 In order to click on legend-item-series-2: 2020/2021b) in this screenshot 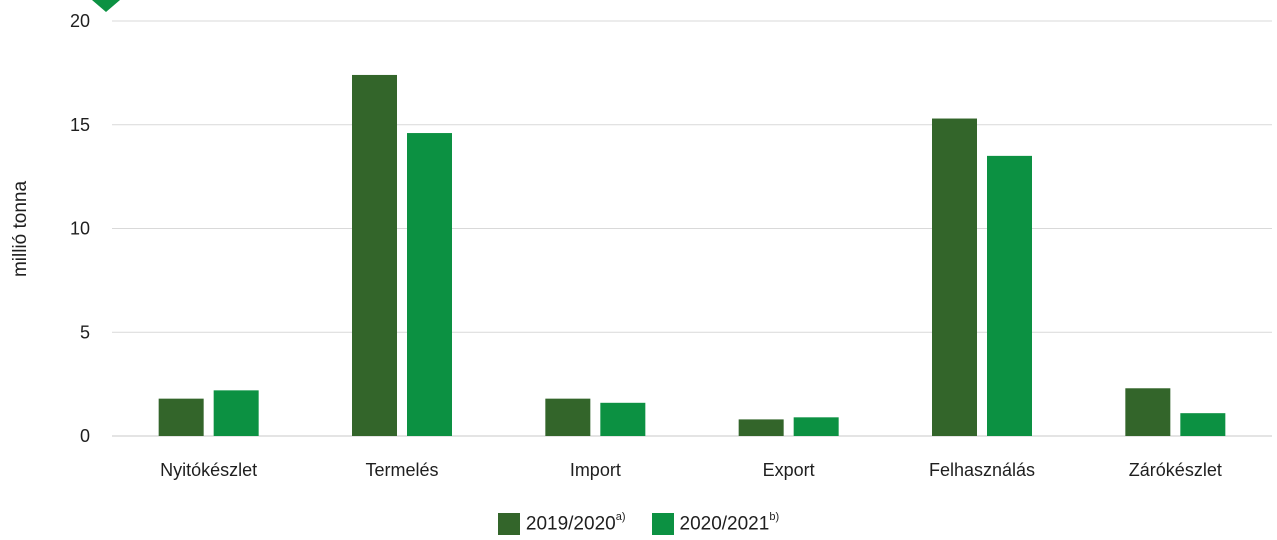, I will do `click(715, 522)`.